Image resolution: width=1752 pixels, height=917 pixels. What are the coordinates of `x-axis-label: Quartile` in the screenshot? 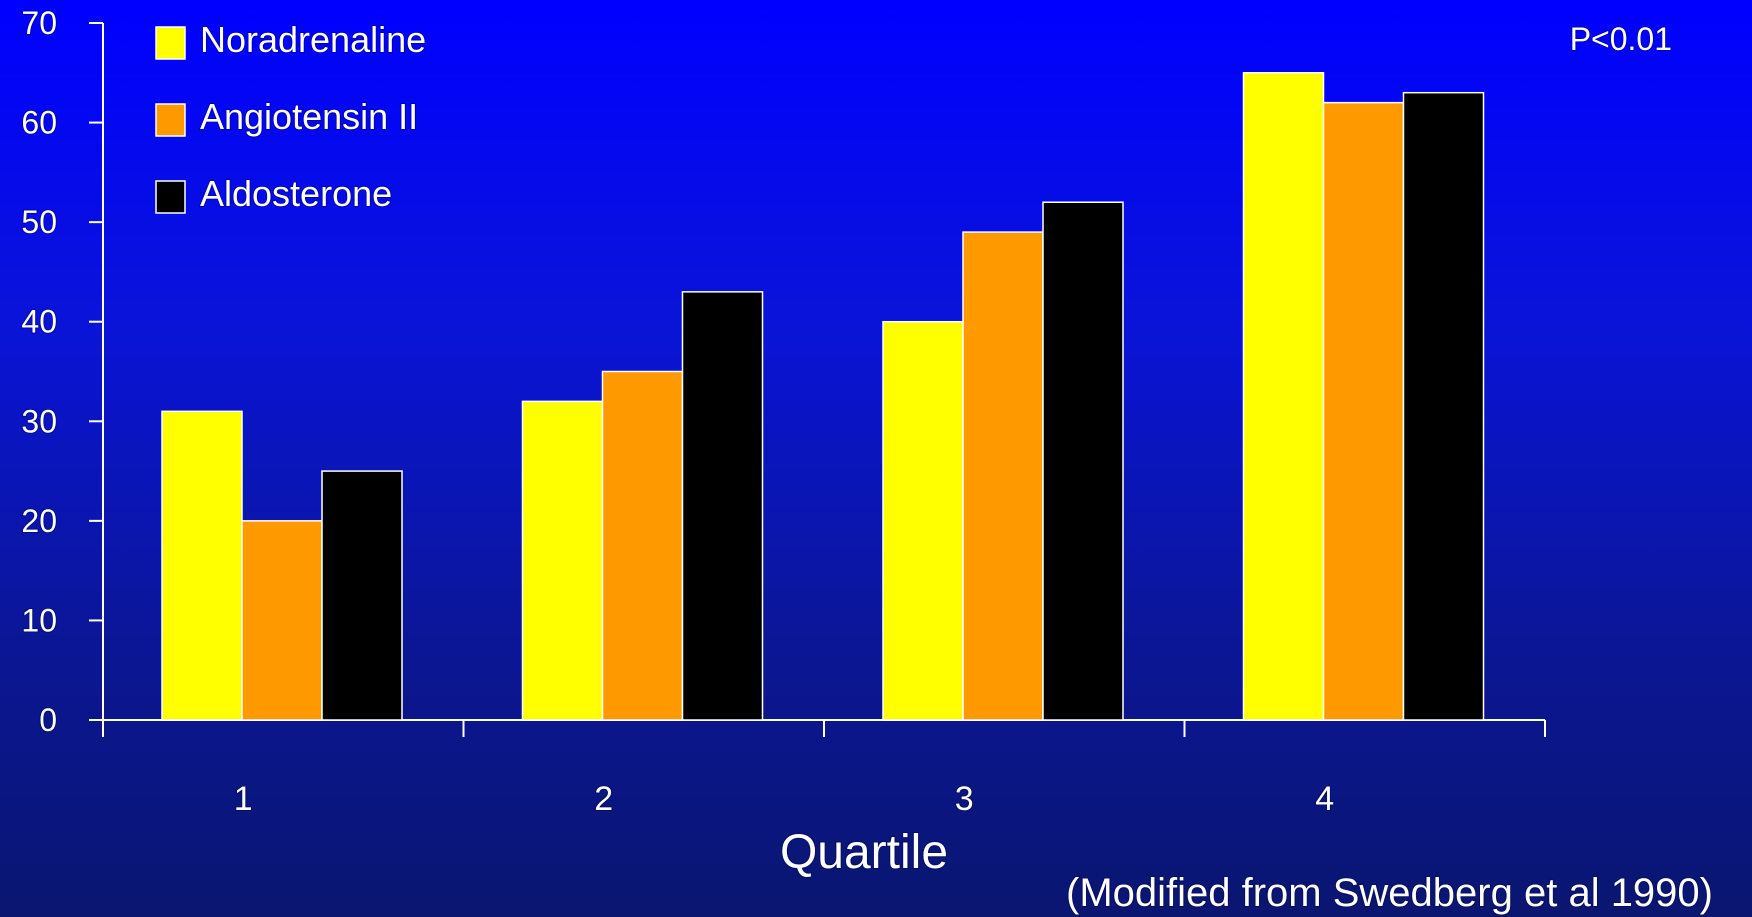 It's located at (864, 852).